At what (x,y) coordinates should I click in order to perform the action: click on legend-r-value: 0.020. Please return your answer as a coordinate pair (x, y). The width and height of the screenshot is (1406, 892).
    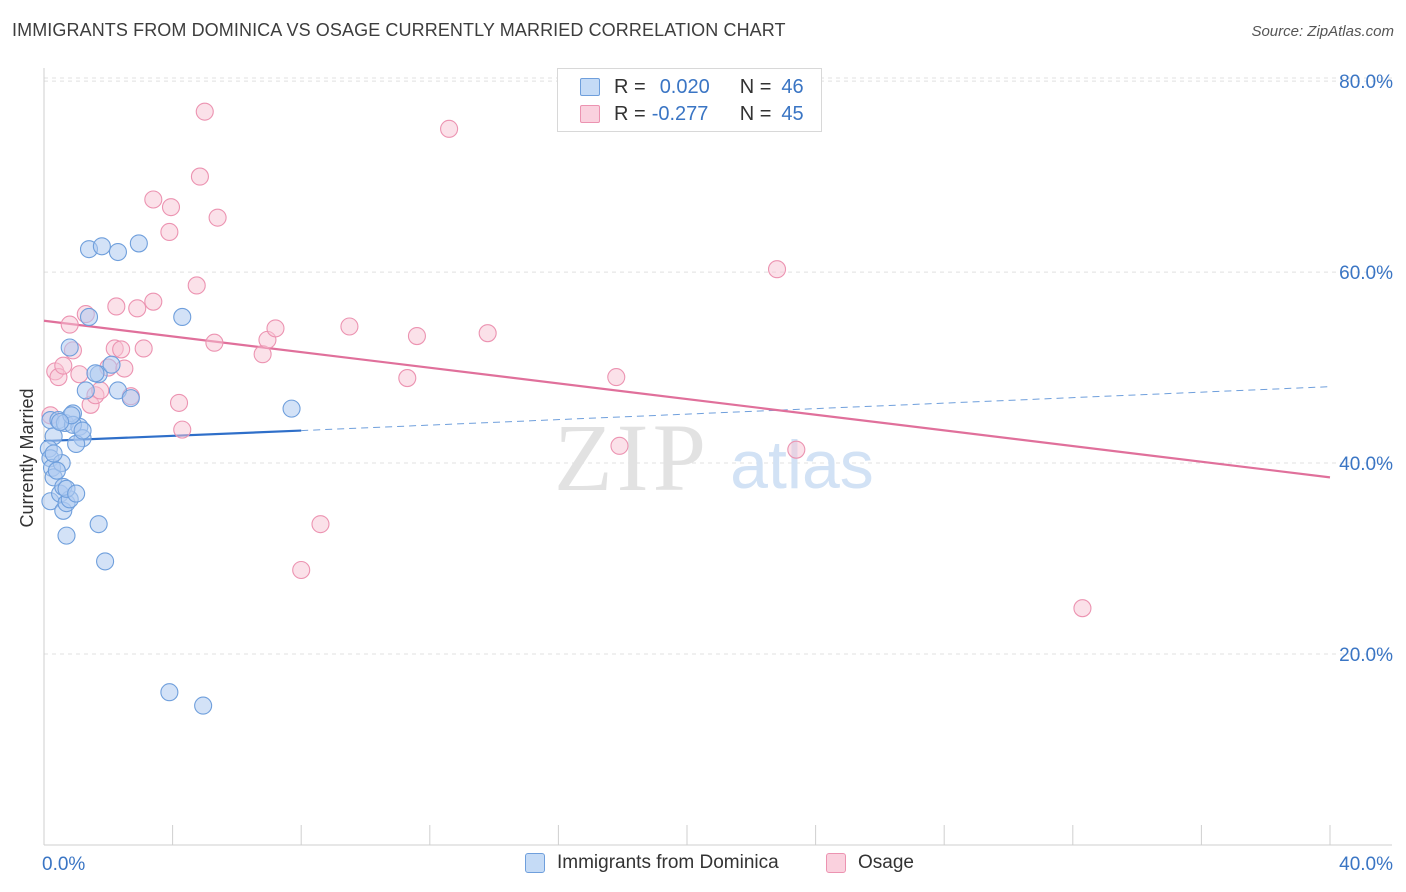
    Looking at the image, I should click on (684, 86).